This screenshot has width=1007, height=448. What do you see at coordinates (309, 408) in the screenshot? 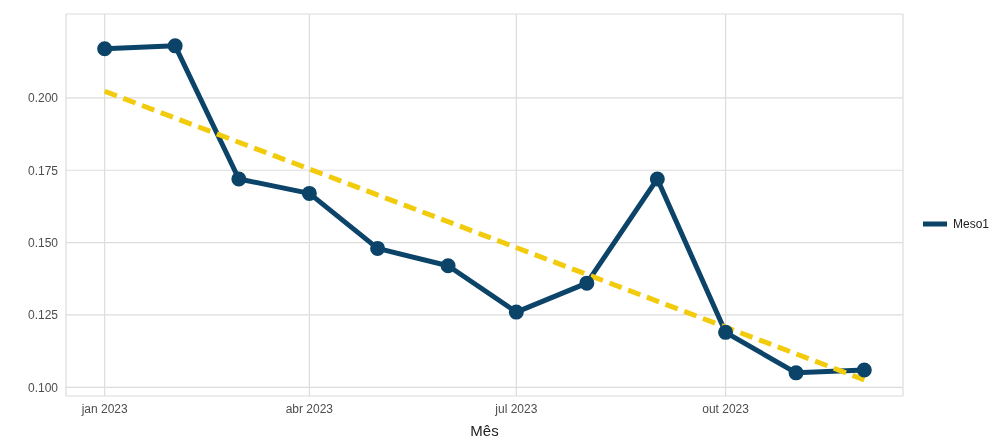
I see `x-tick-label: abr 2023` at bounding box center [309, 408].